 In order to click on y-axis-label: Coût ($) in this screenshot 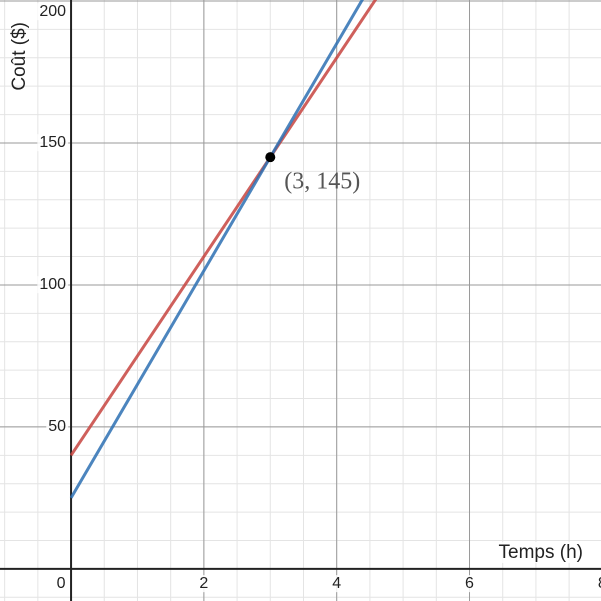, I will do `click(19, 56)`.